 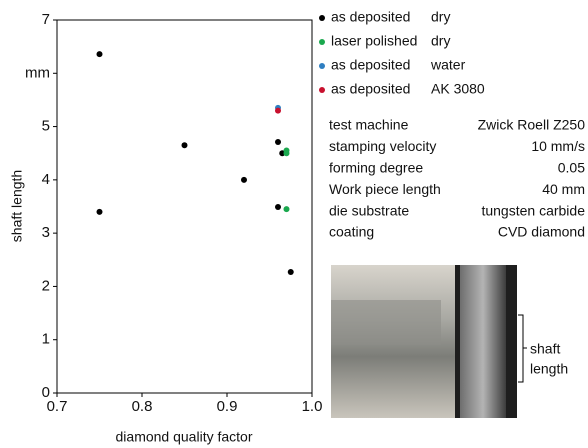 I want to click on y-tick-label: 4, so click(x=46, y=179).